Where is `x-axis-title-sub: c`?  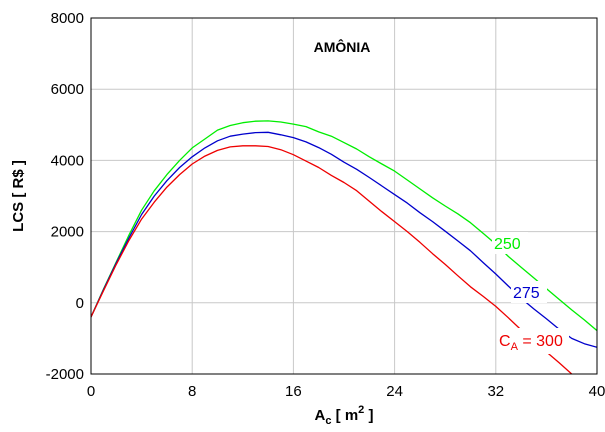 x-axis-title-sub: c is located at coordinates (328, 421).